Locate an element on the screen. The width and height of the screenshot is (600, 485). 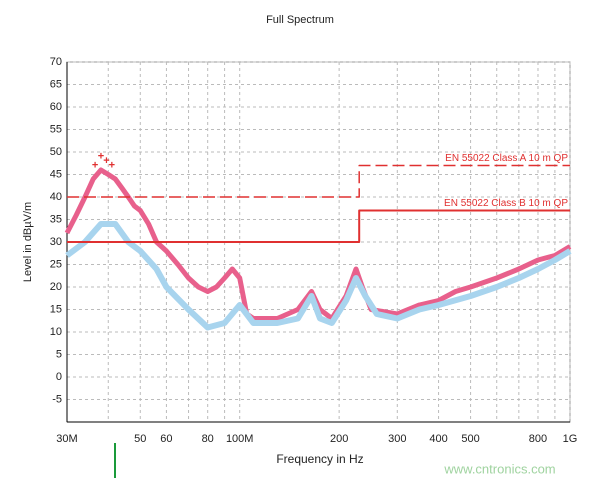
limit-label: EN 55022 Class B 10 m QP is located at coordinates (506, 203).